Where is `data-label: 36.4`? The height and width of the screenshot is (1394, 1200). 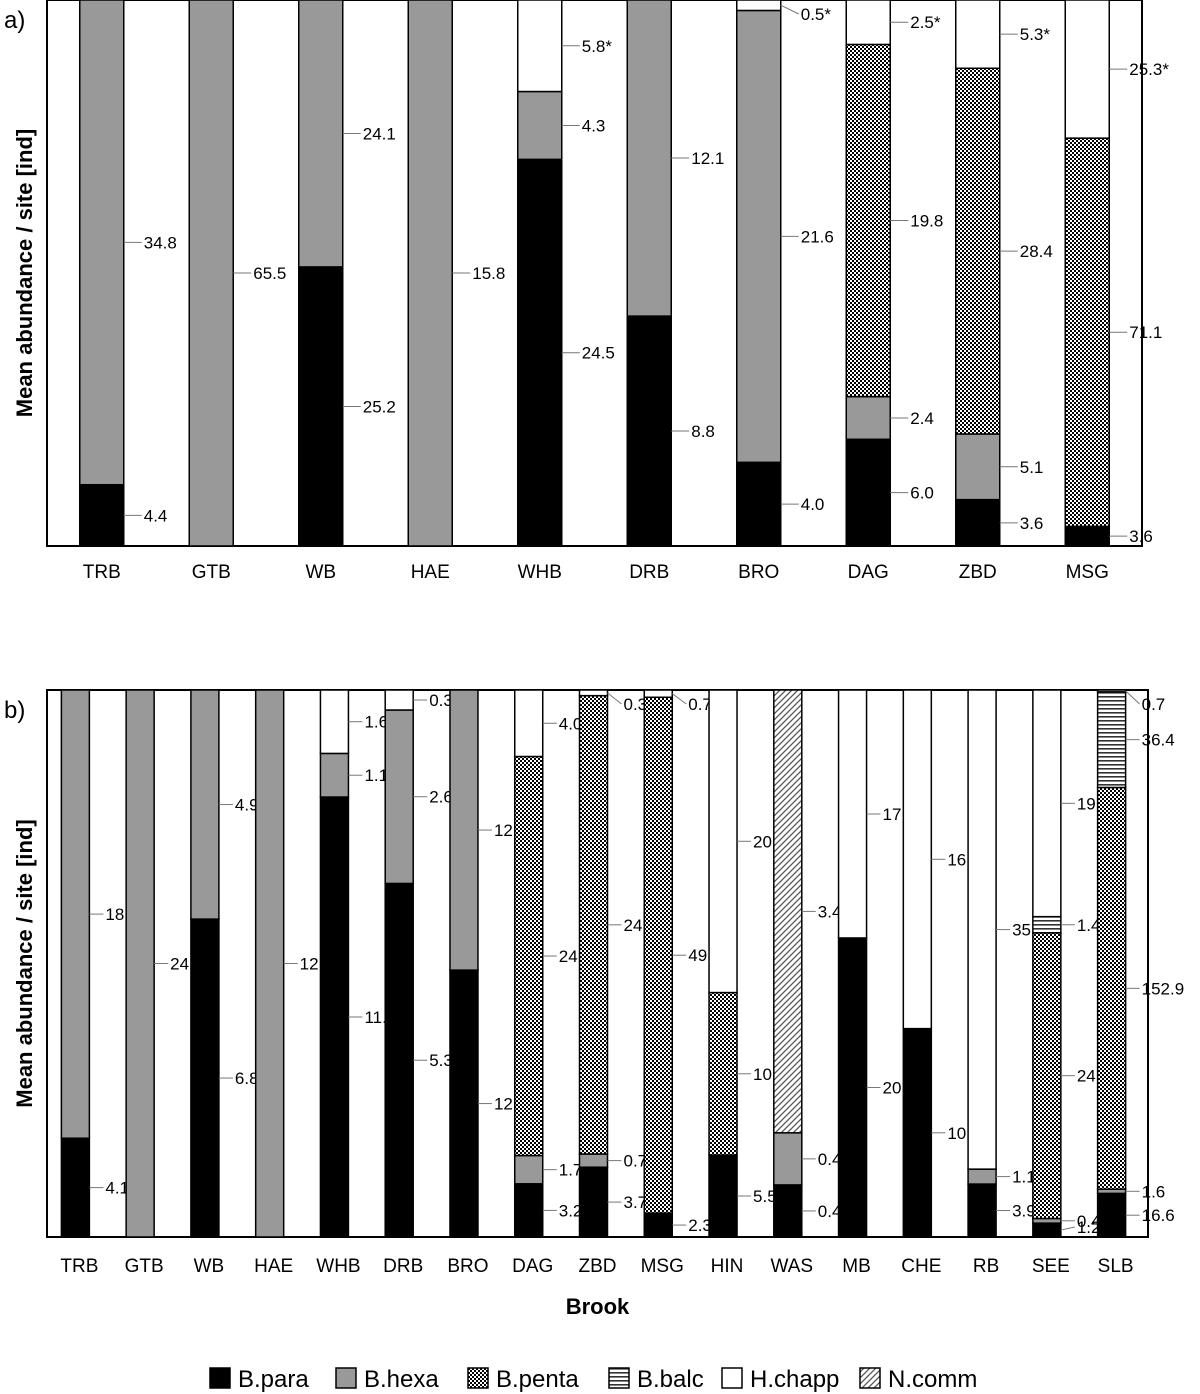 data-label: 36.4 is located at coordinates (1158, 740).